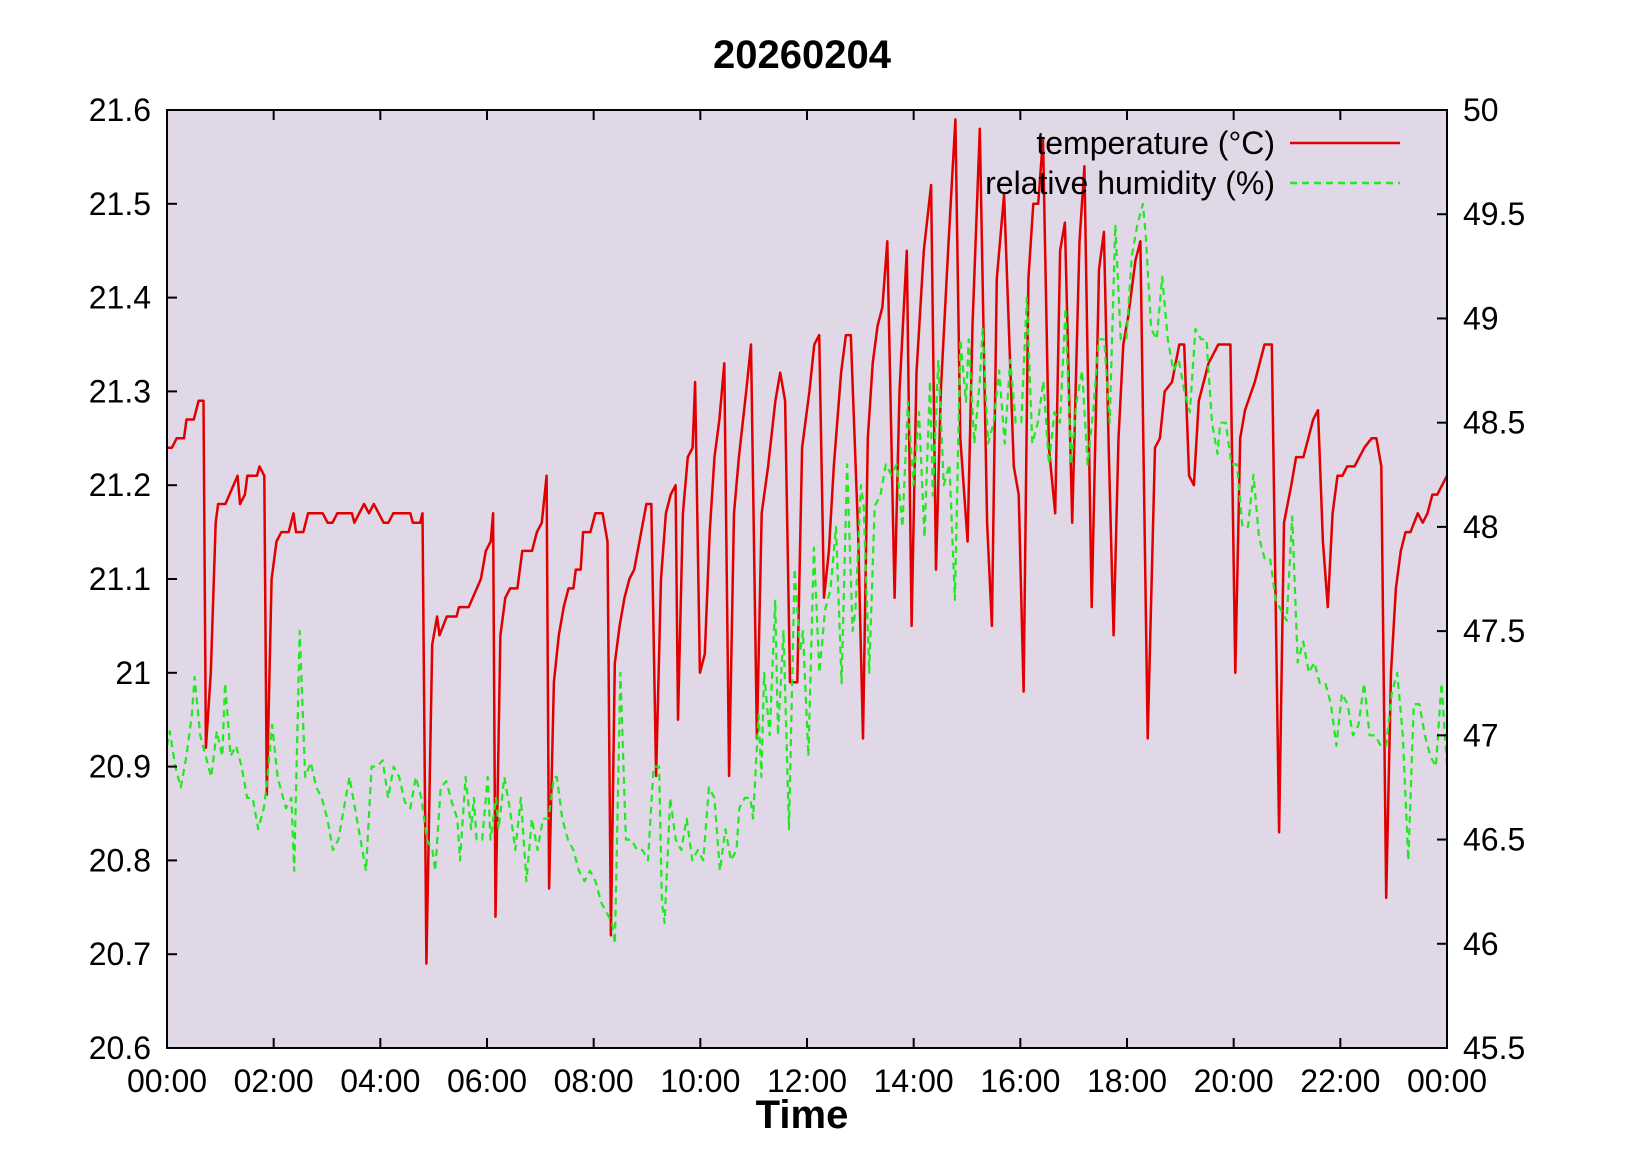 The width and height of the screenshot is (1650, 1155). Describe the element at coordinates (1340, 1081) in the screenshot. I see `x-tick-label: 22:00` at that location.